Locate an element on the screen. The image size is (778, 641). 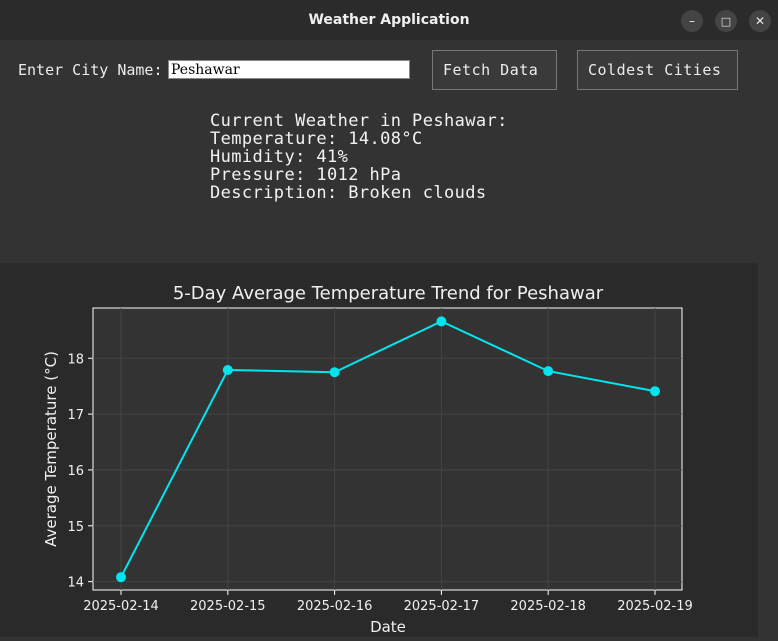
minimize-icon: – is located at coordinates (692, 21).